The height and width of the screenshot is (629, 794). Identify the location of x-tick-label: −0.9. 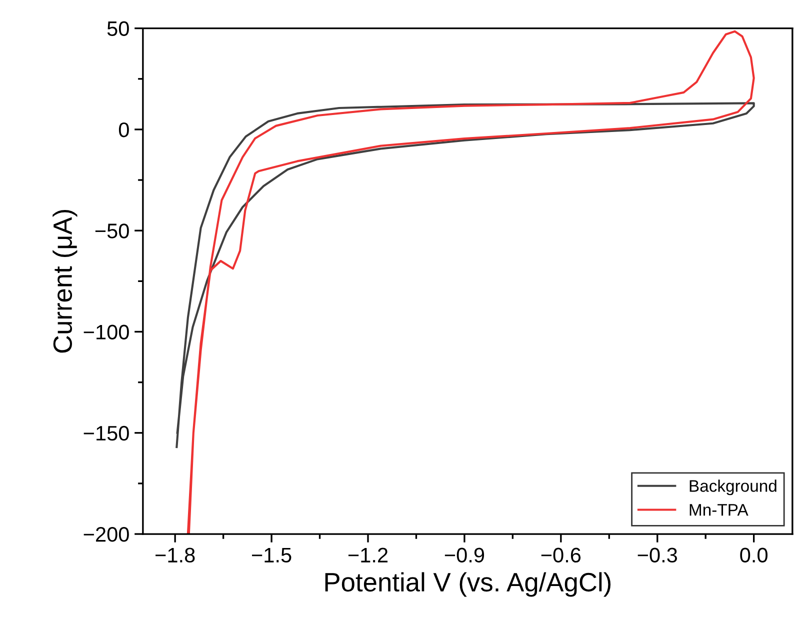
(464, 555).